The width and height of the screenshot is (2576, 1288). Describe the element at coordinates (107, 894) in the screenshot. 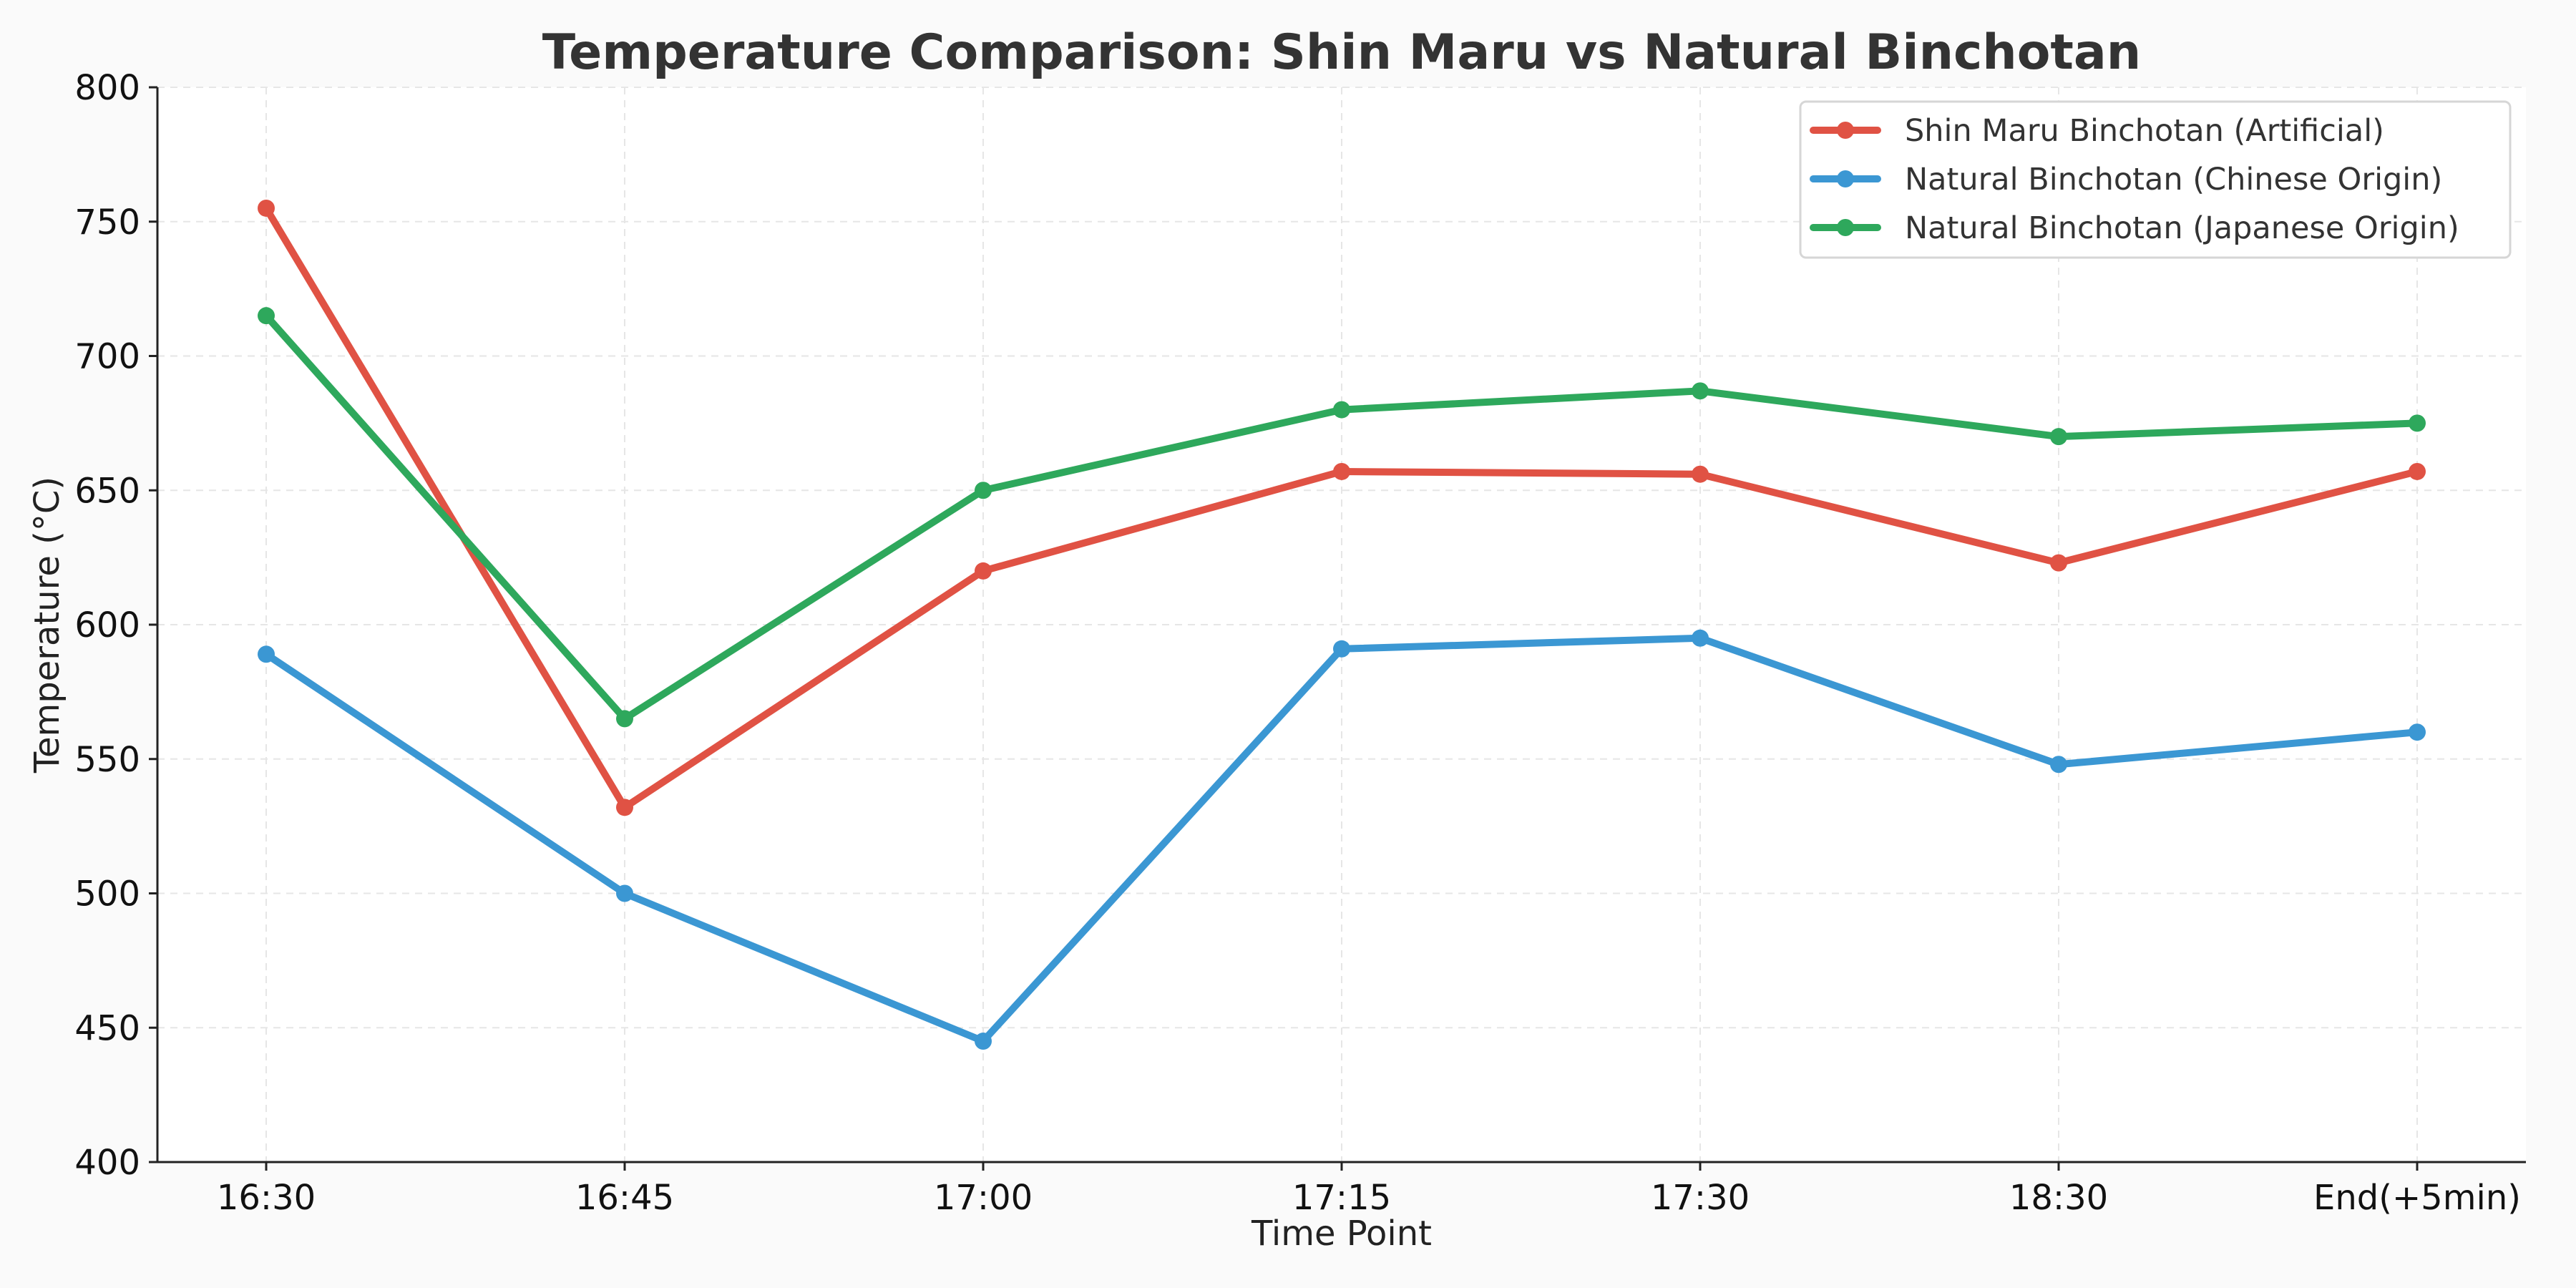

I see `y-tick-label: 500` at that location.